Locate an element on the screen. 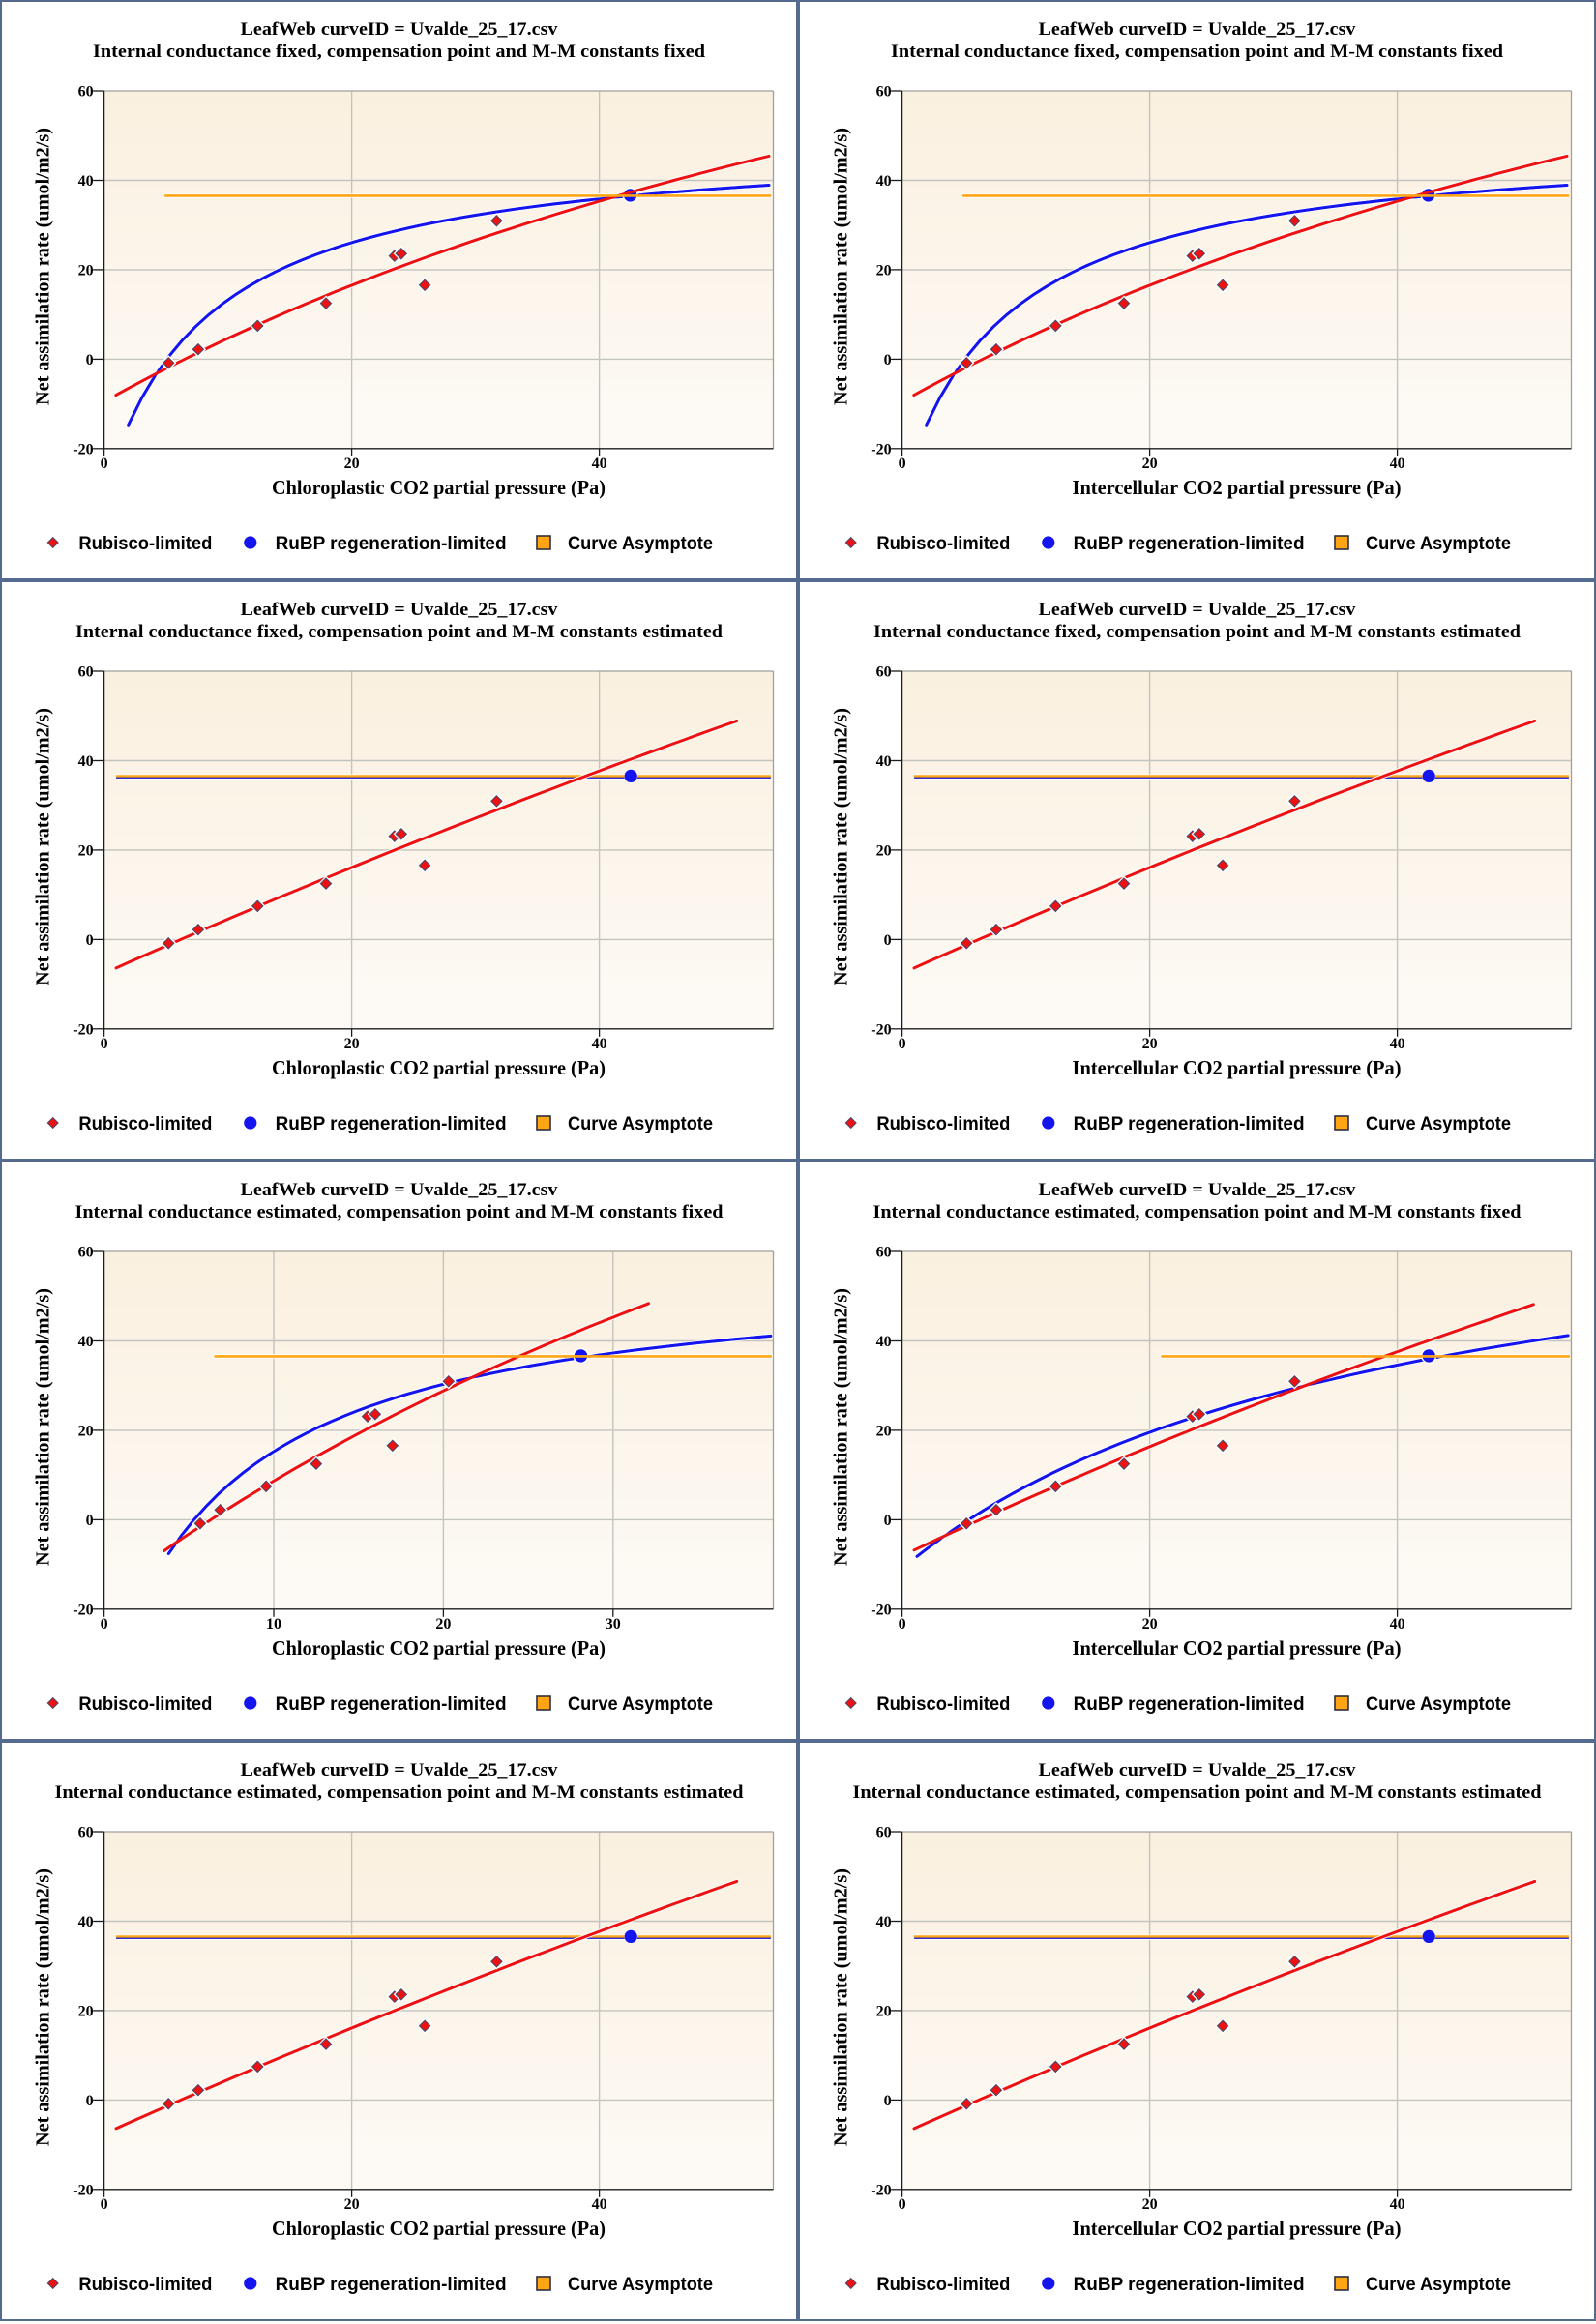 Image resolution: width=1596 pixels, height=2324 pixels. svg-text: 10 is located at coordinates (273, 1624).